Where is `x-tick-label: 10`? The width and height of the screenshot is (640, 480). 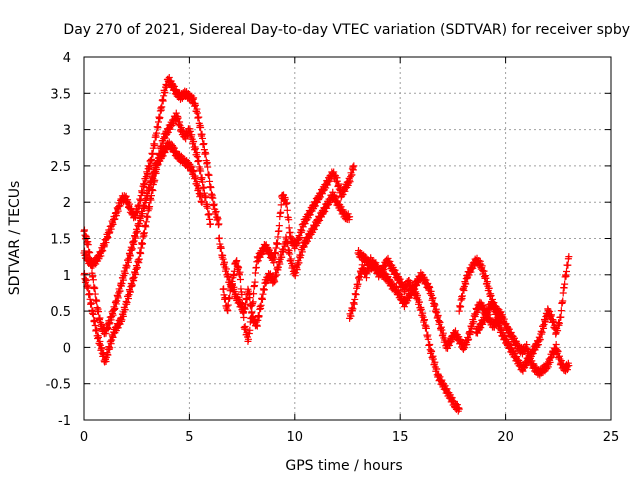
x-tick-label: 10 is located at coordinates (295, 437).